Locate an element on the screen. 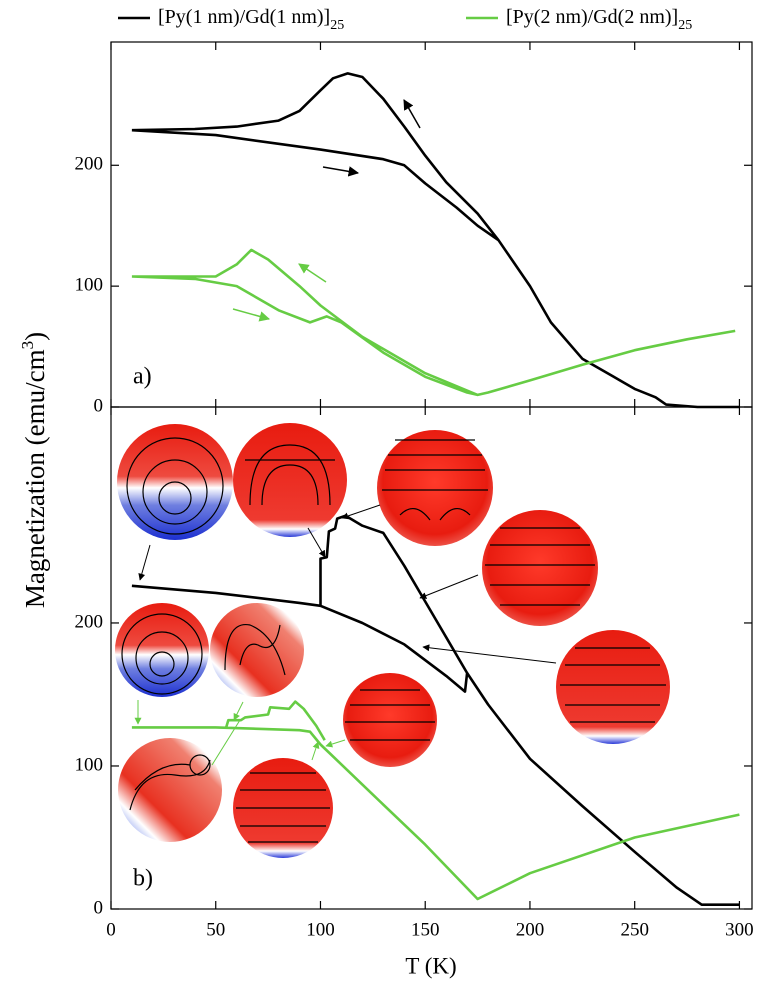 The width and height of the screenshot is (762, 989). y-label-end: ) is located at coordinates (35, 336).